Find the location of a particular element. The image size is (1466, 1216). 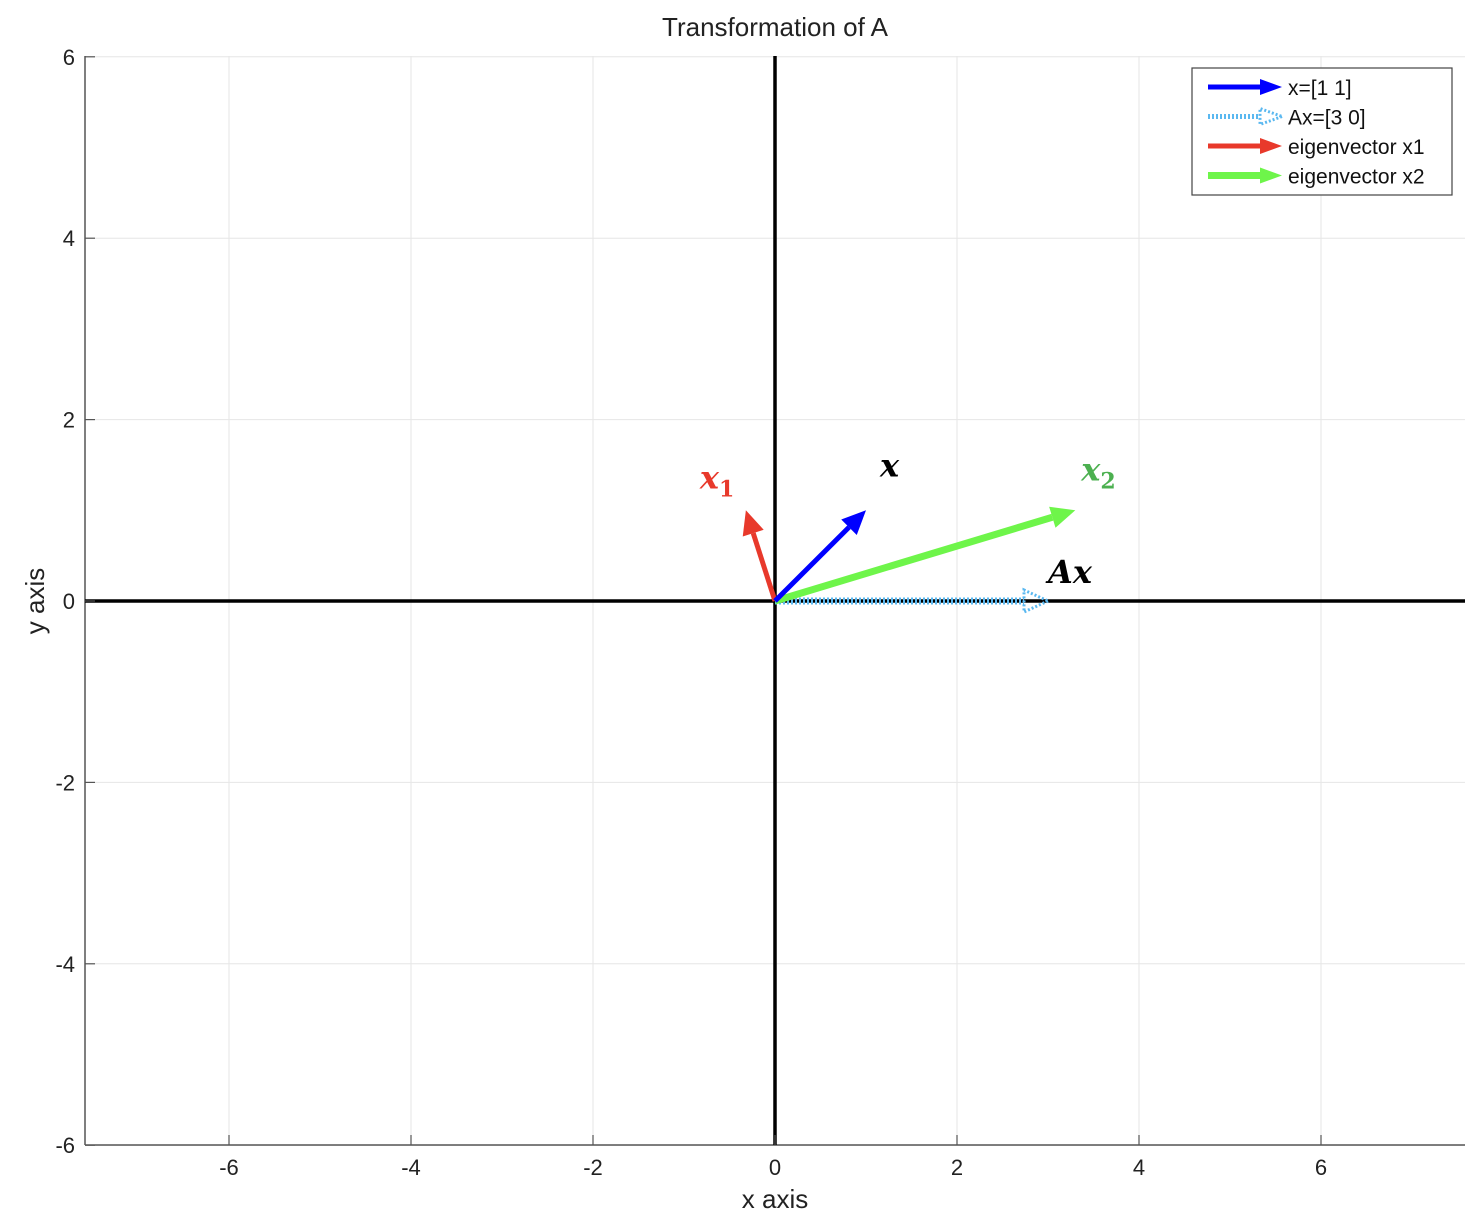

x-tick-label: 0 is located at coordinates (775, 1167).